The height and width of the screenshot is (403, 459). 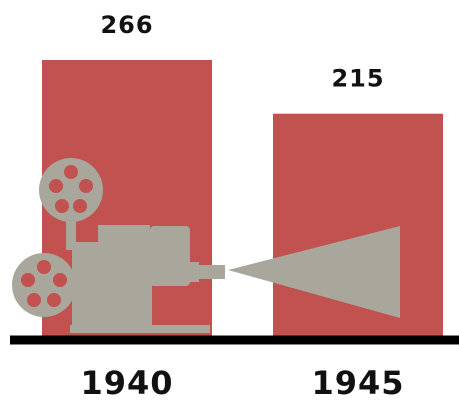 I want to click on value-label: 266, so click(x=126, y=25).